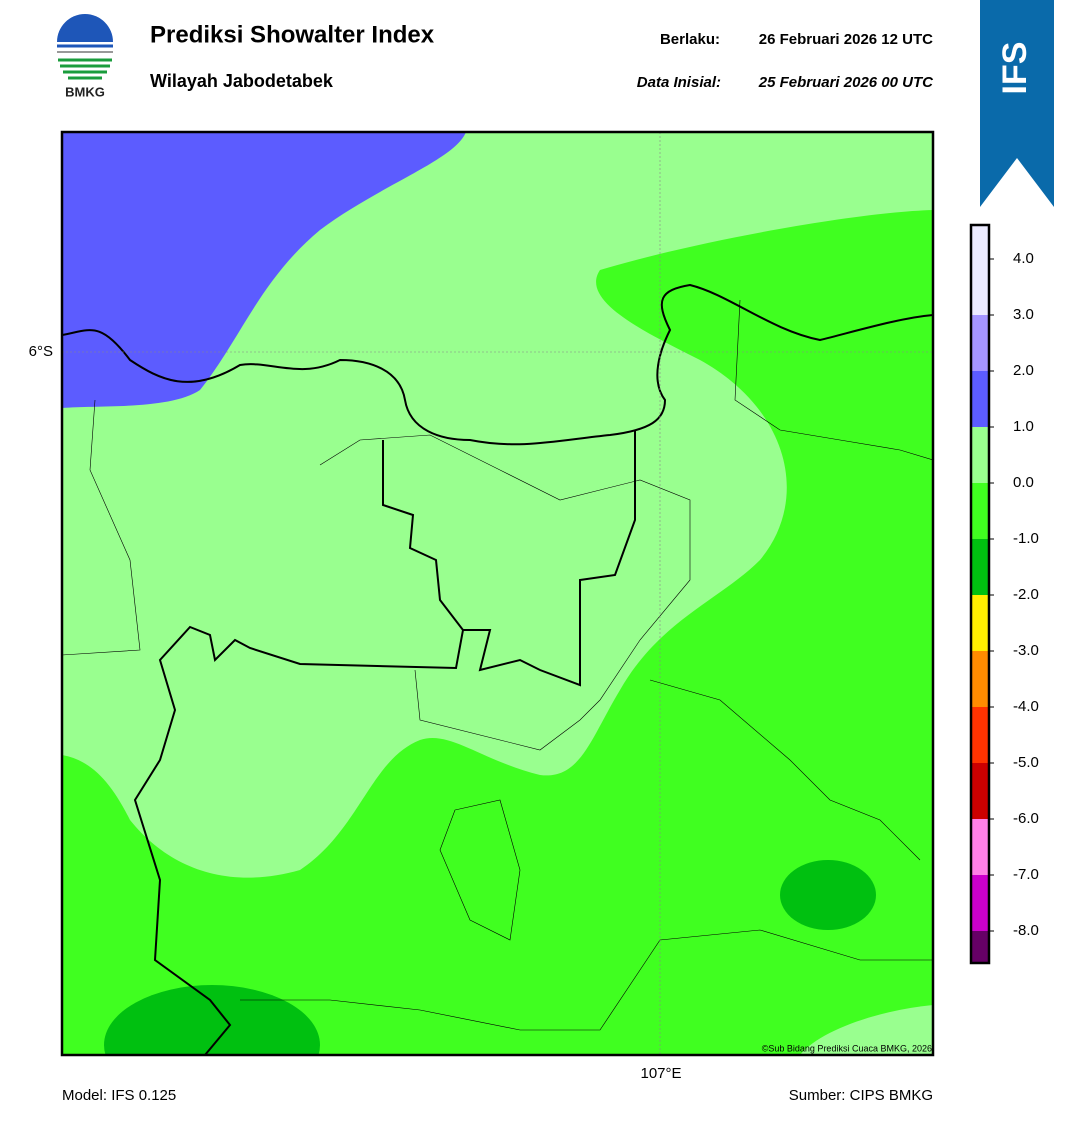  What do you see at coordinates (1015, 68) in the screenshot?
I see `banner-text: IFS` at bounding box center [1015, 68].